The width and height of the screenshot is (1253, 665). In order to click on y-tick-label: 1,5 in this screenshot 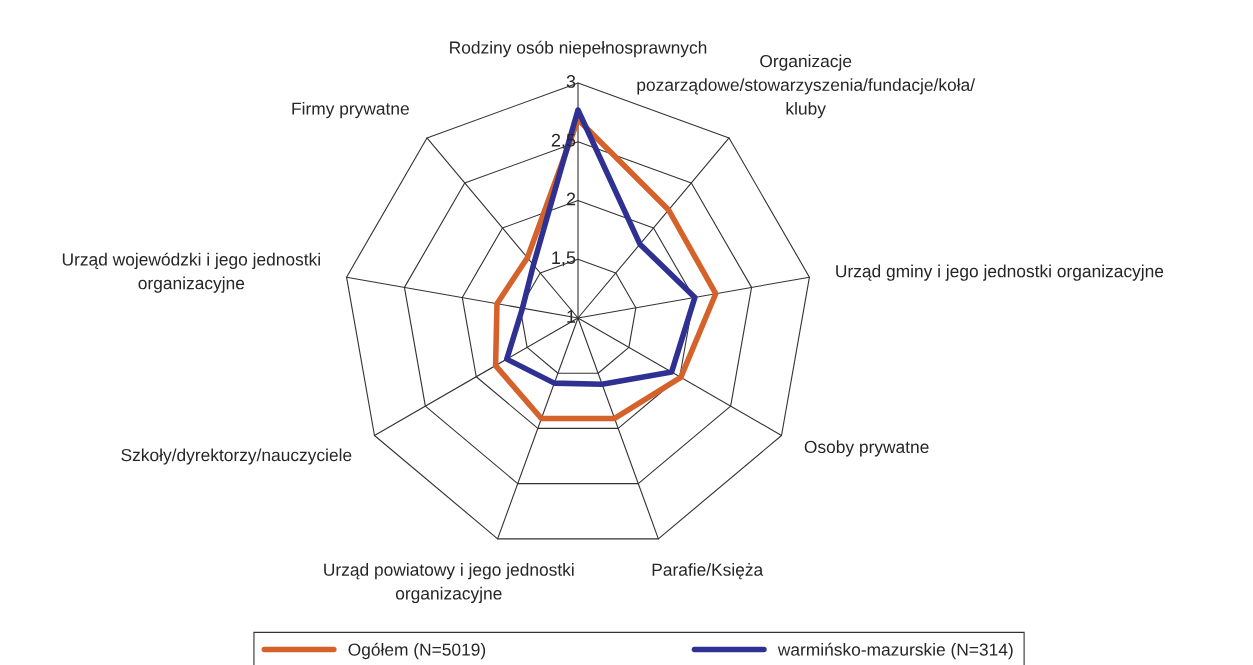, I will do `click(564, 259)`.